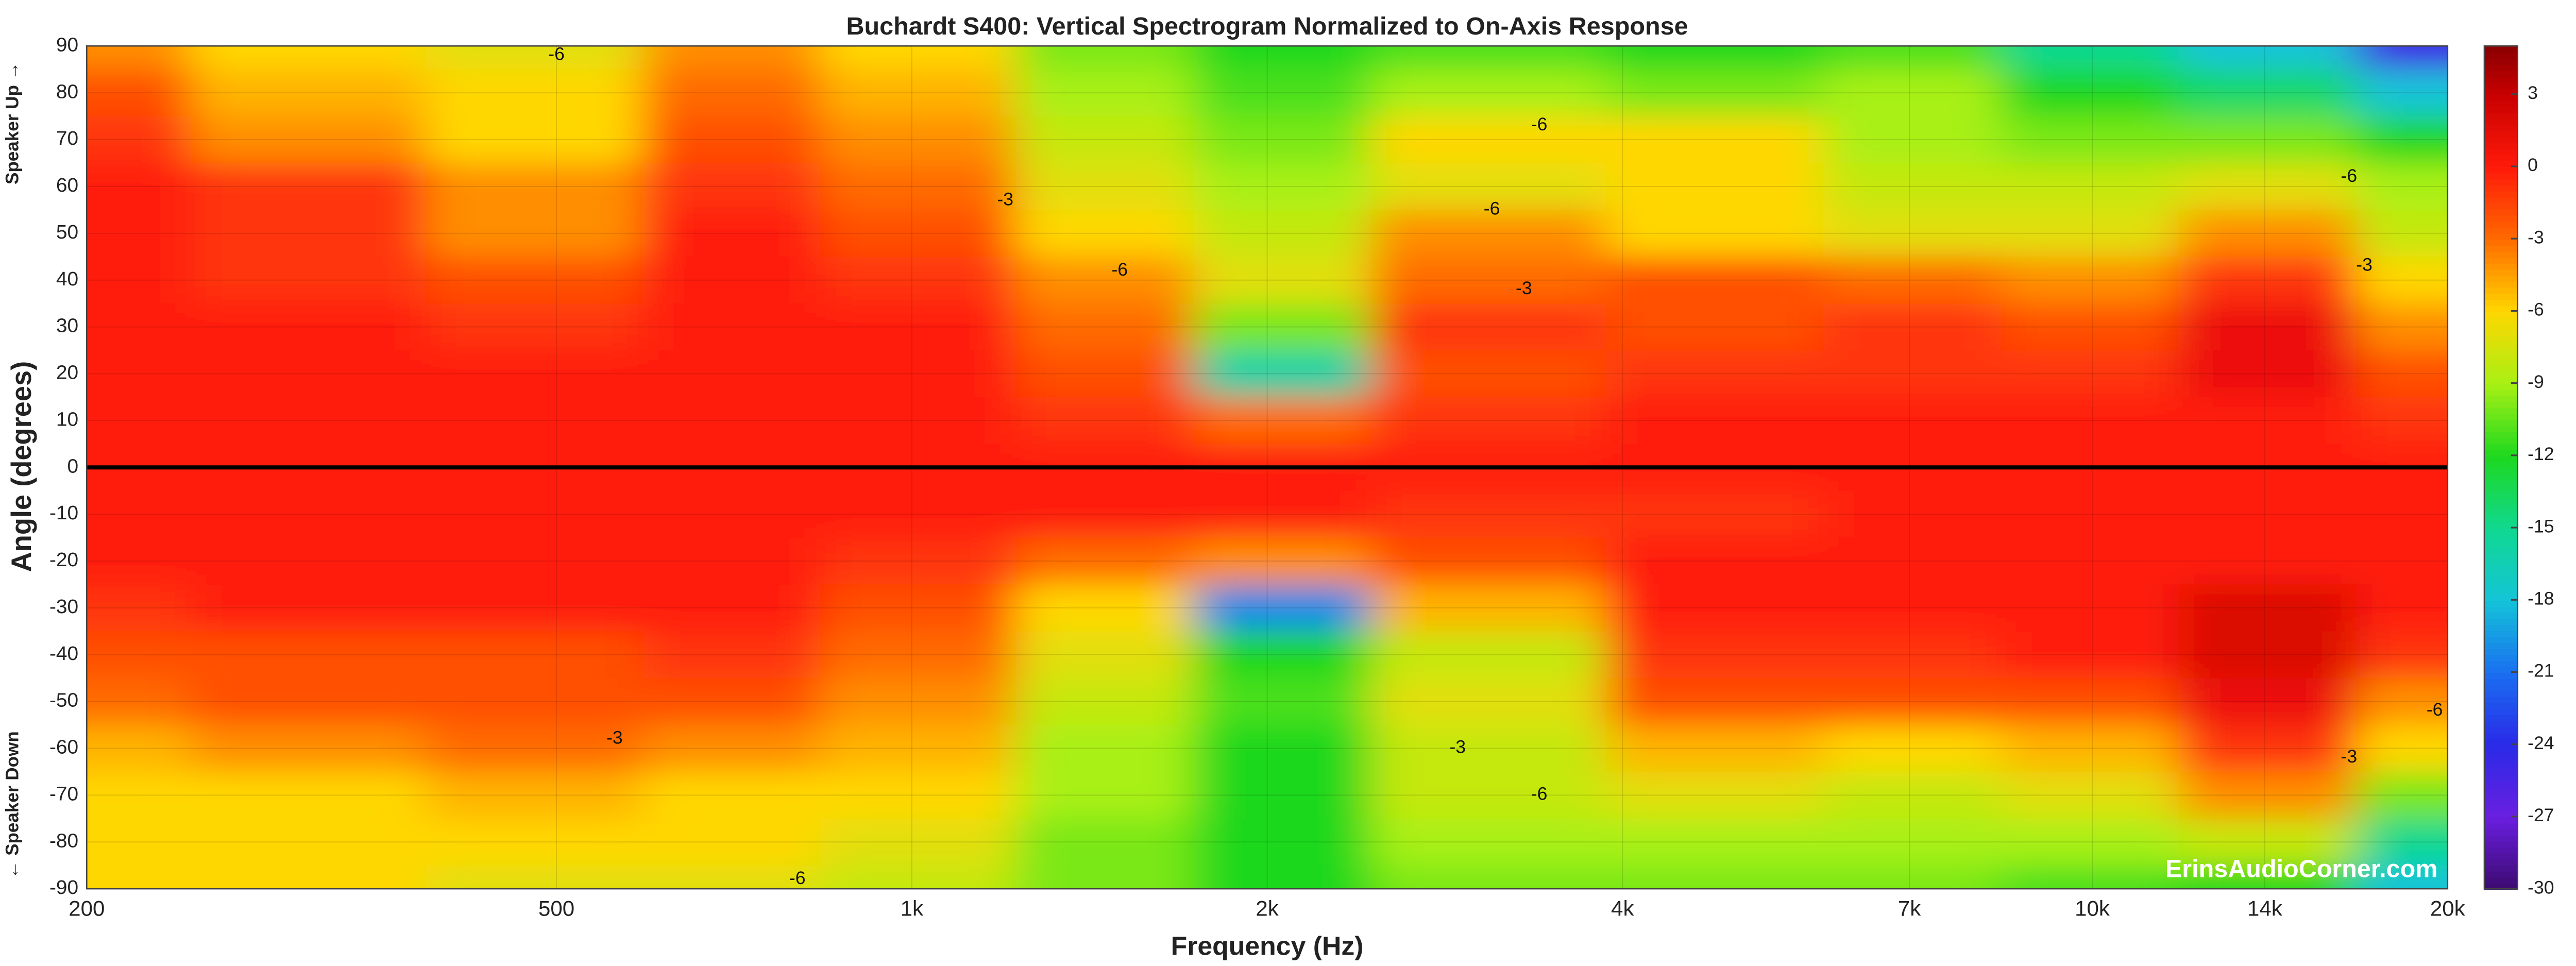 The height and width of the screenshot is (966, 2576). I want to click on x-tick-label: 1k, so click(913, 908).